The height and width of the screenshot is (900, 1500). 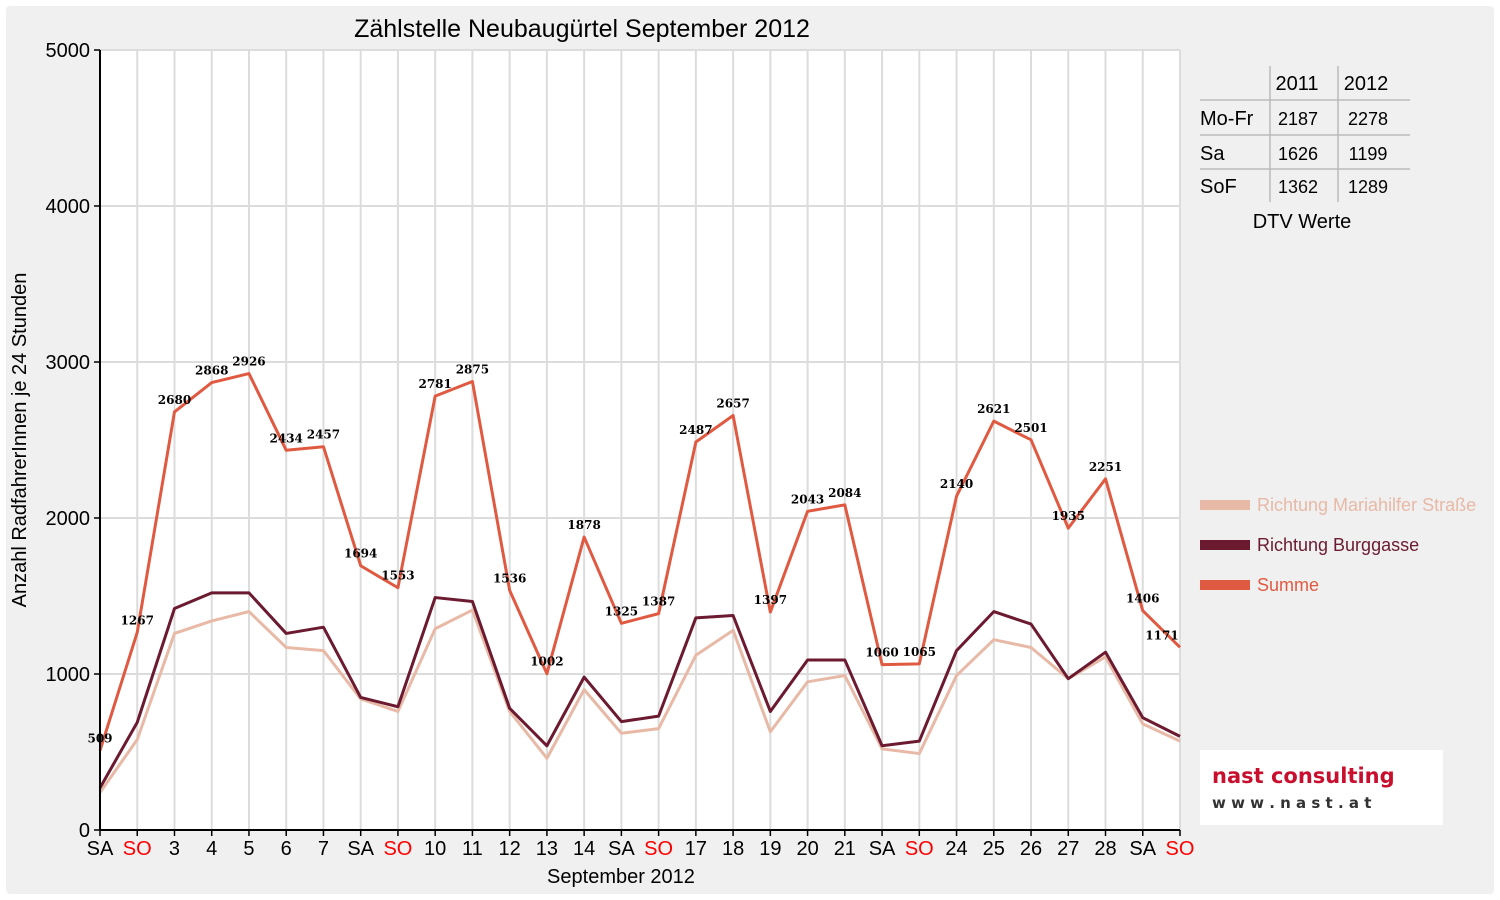 I want to click on logo-url: w w w . n a s t . a t, so click(x=1291, y=803).